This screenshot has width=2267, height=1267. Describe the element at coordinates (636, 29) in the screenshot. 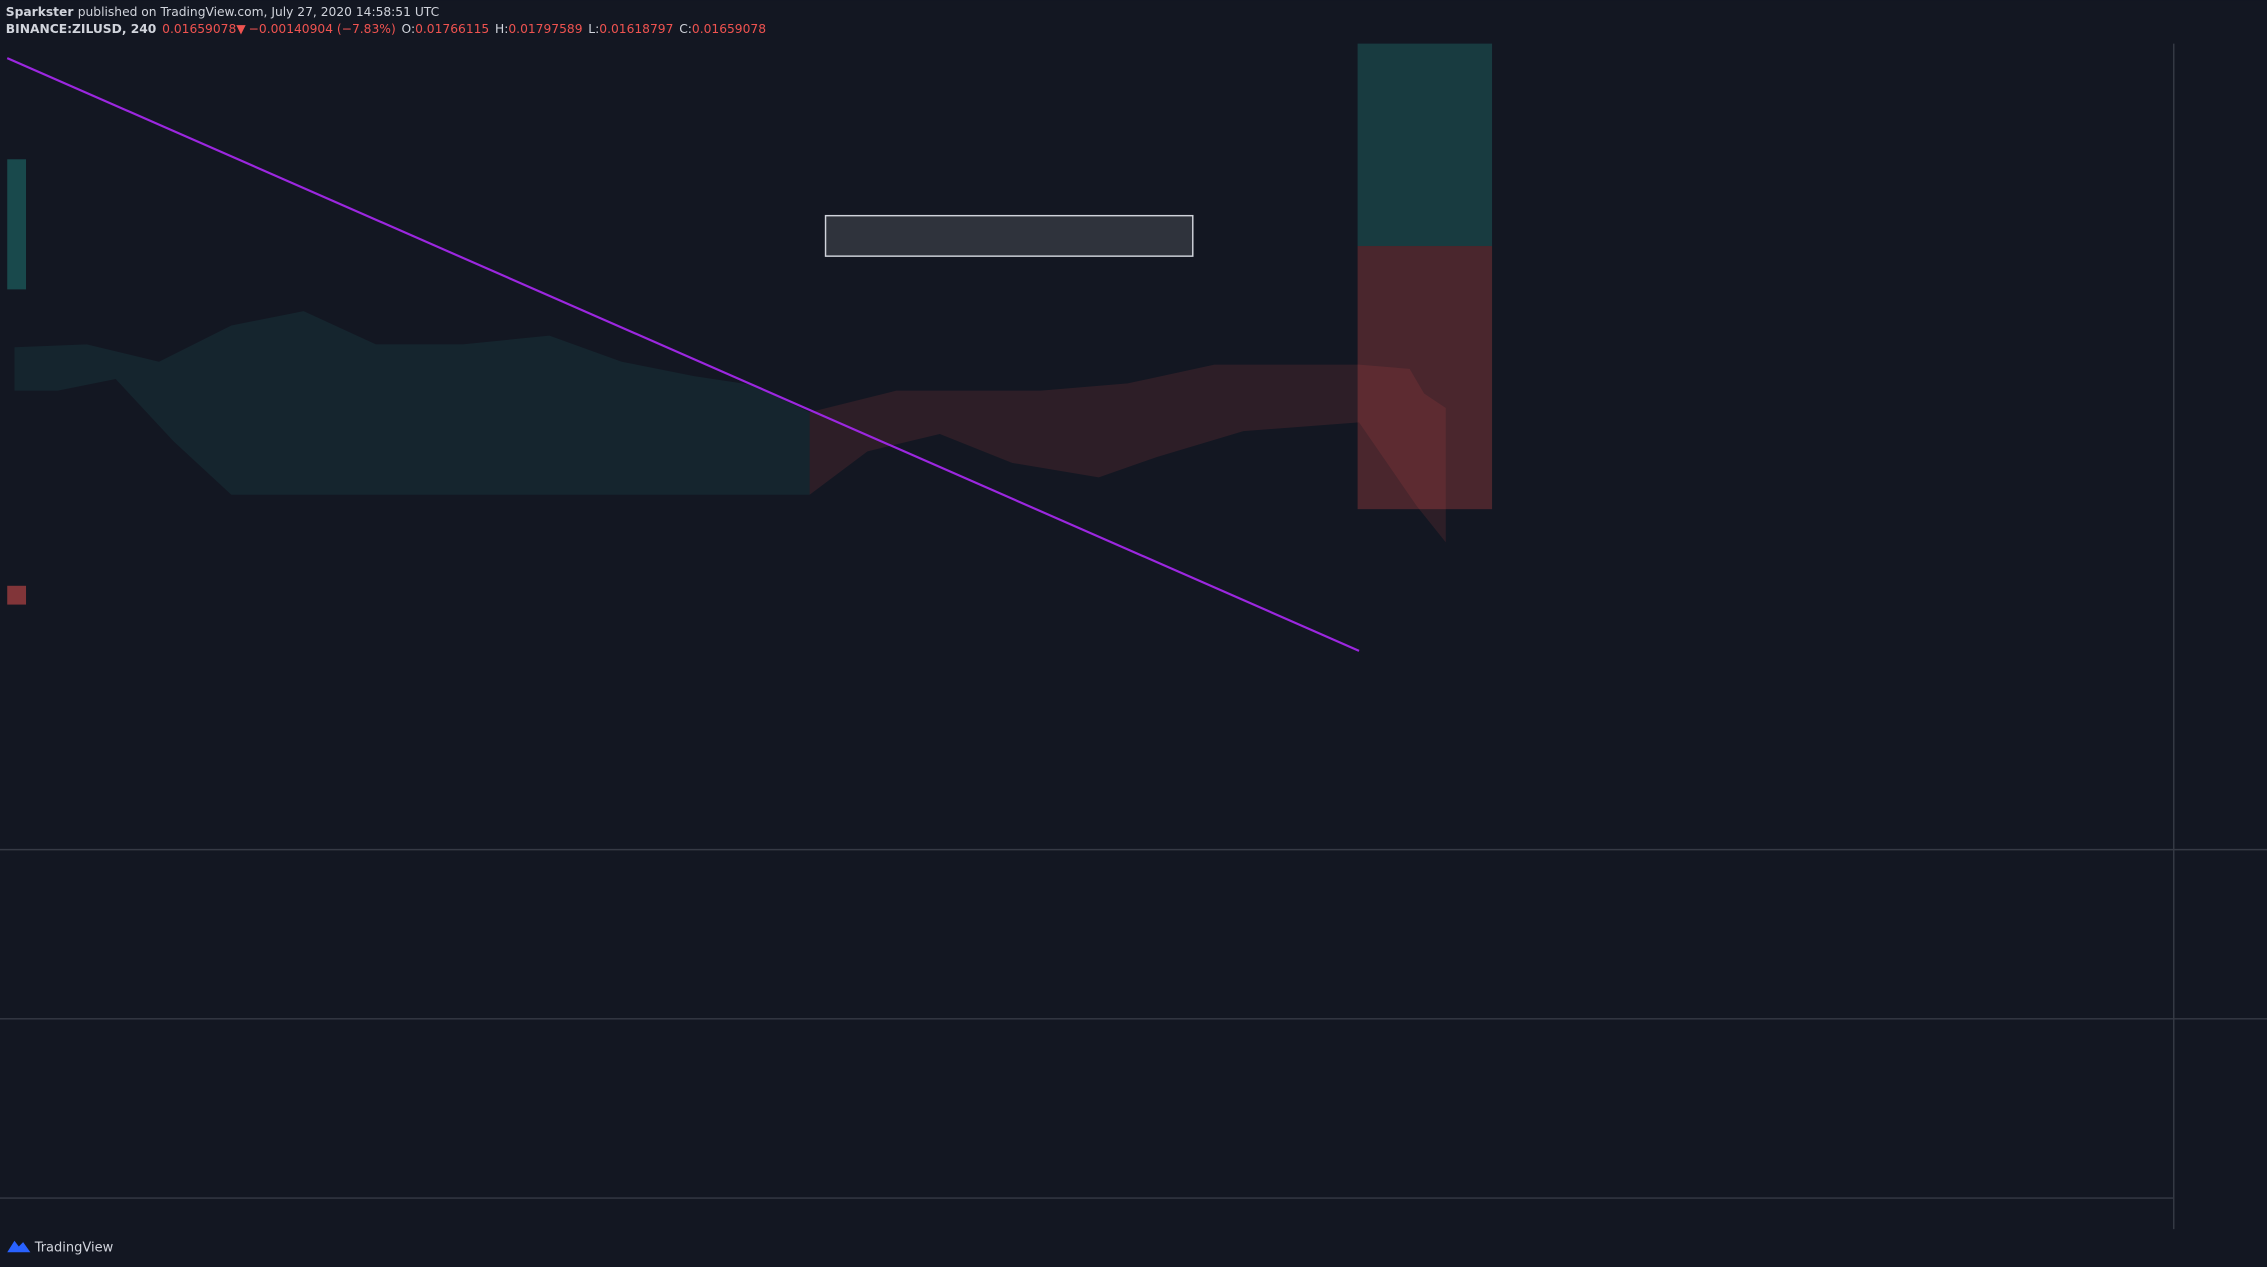

I see `ohlc-value: 0.01618797` at that location.